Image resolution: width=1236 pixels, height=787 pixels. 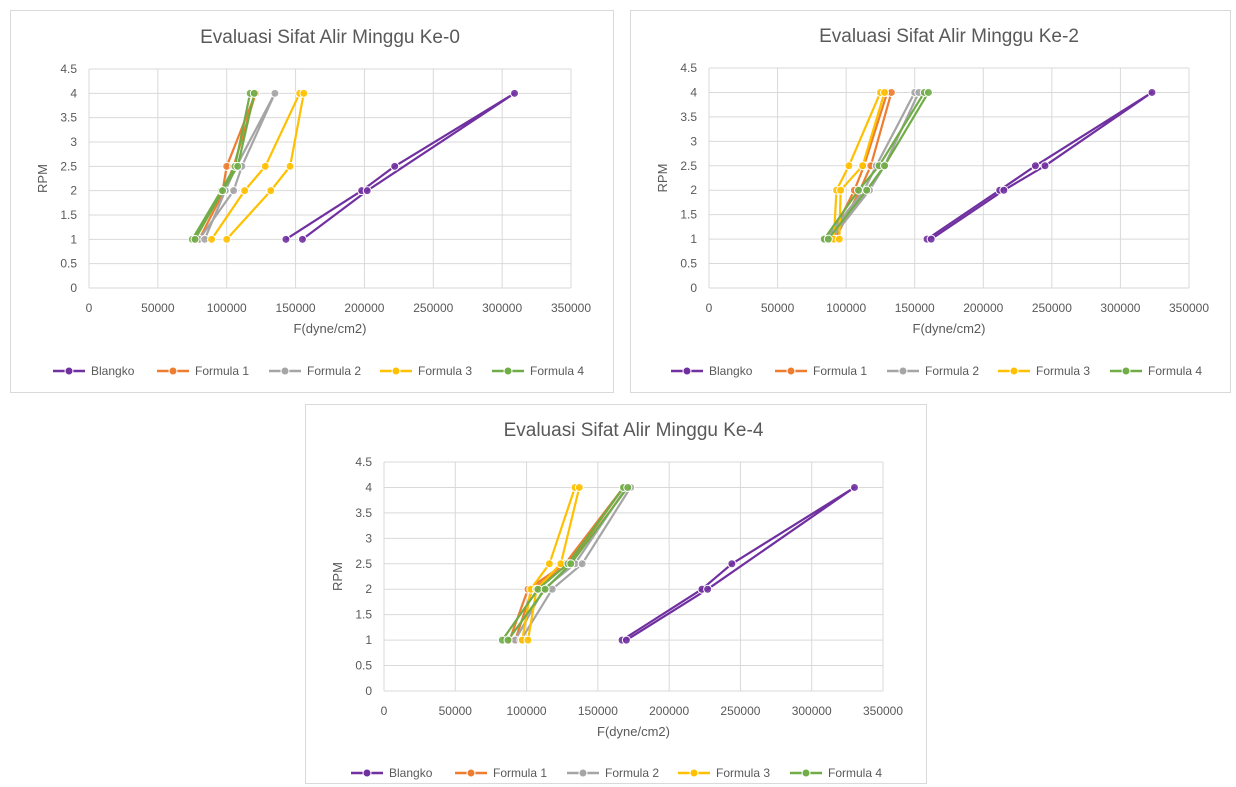 What do you see at coordinates (89, 308) in the screenshot?
I see `x-tick-label: 0` at bounding box center [89, 308].